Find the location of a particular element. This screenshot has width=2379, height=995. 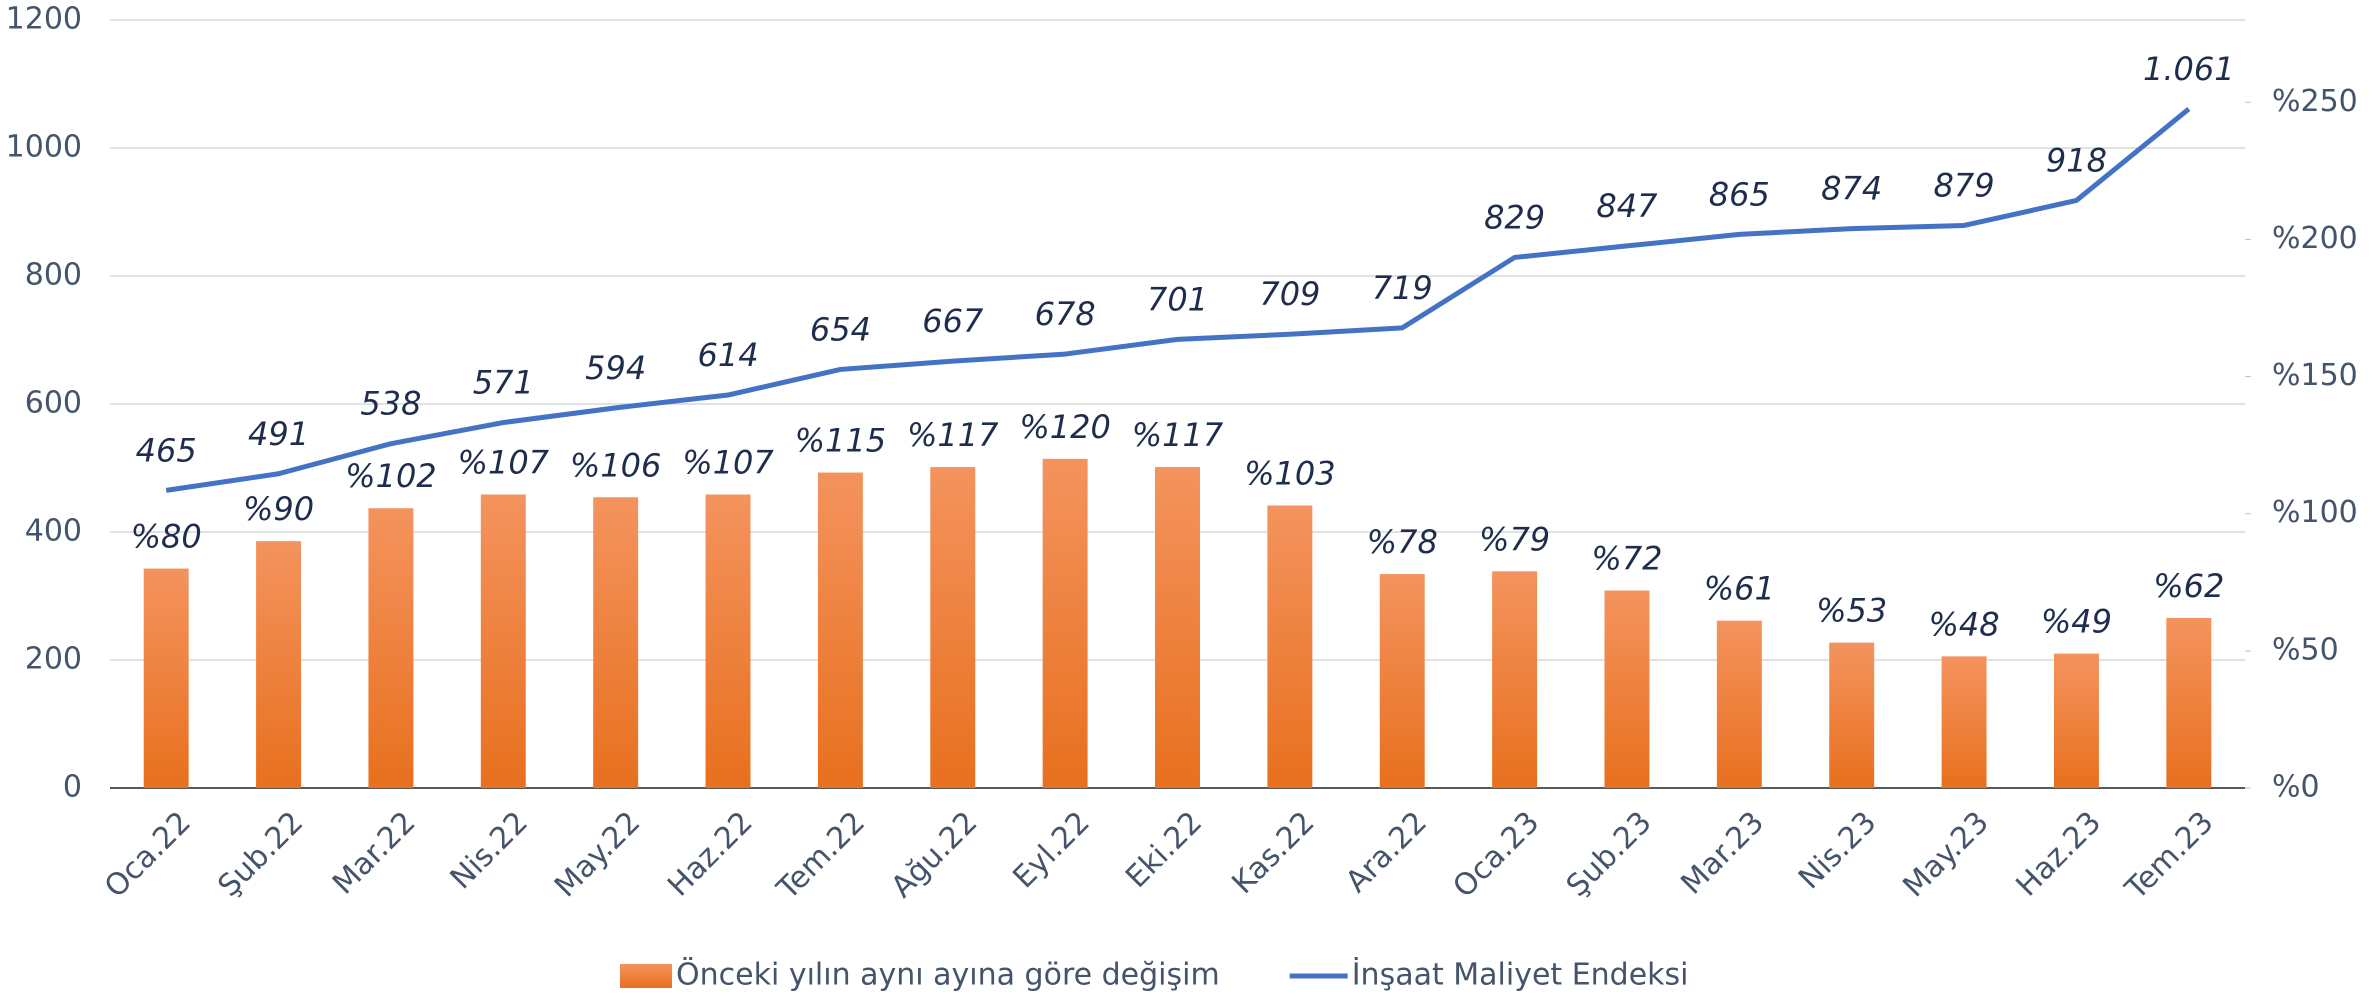

x-tick-label: Kas.22 is located at coordinates (1273, 853).